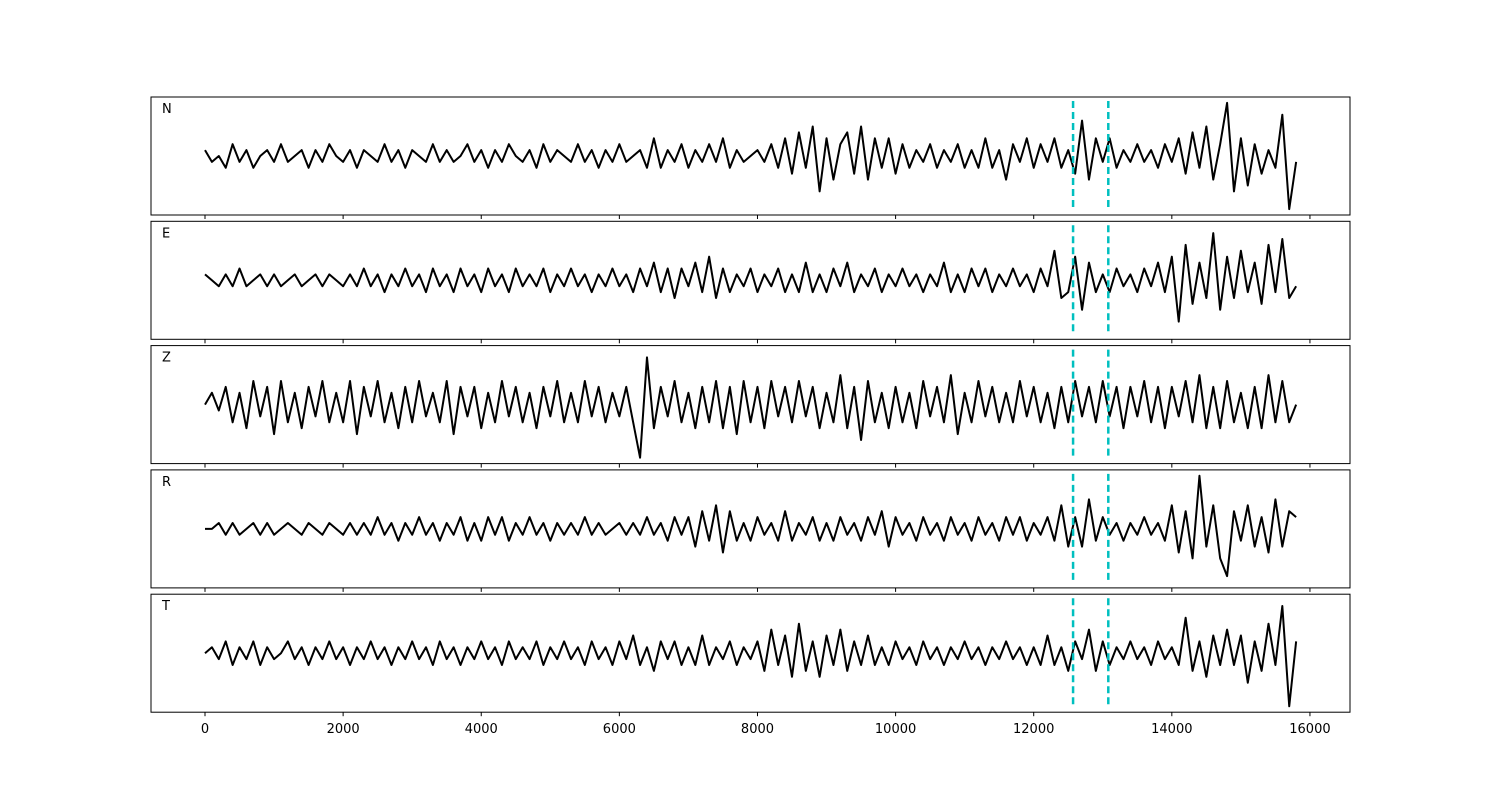 This screenshot has height=800, width=1500. What do you see at coordinates (166, 482) in the screenshot?
I see `panel-label: R` at bounding box center [166, 482].